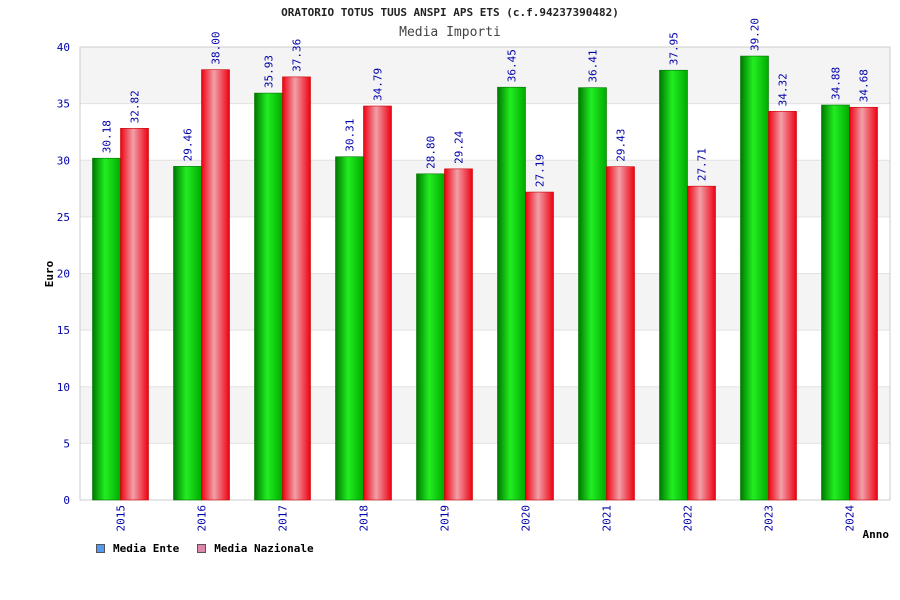 This screenshot has width=900, height=600. I want to click on x-tick-label: 2022, so click(688, 518).